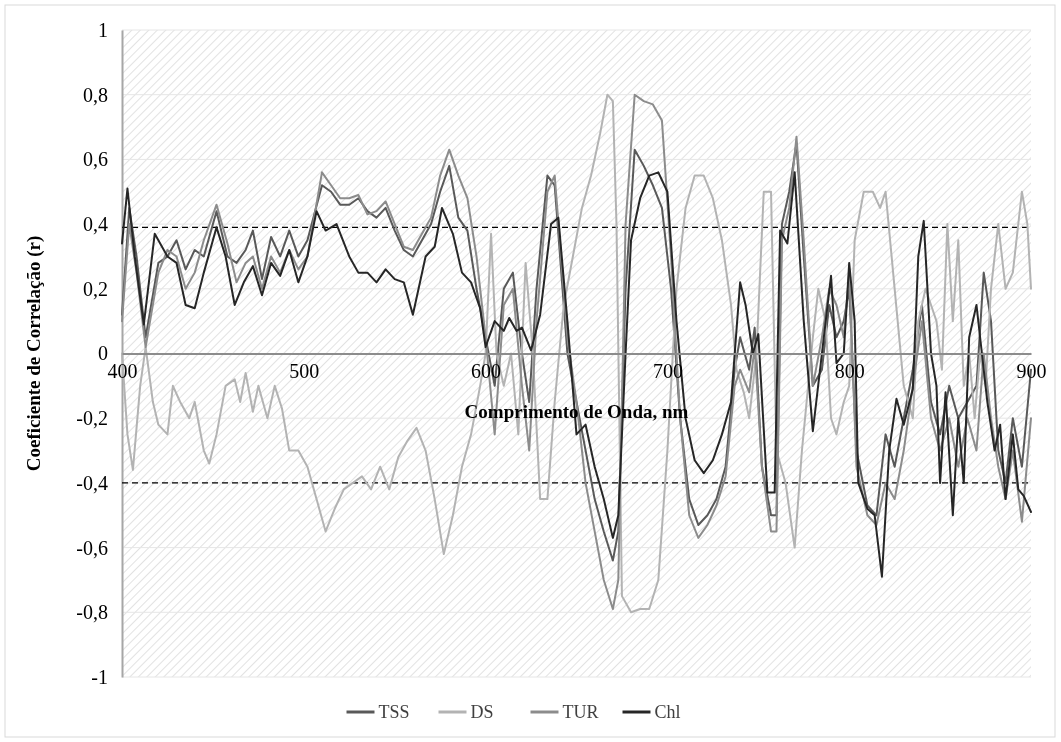  I want to click on legend-label: Chl, so click(667, 712).